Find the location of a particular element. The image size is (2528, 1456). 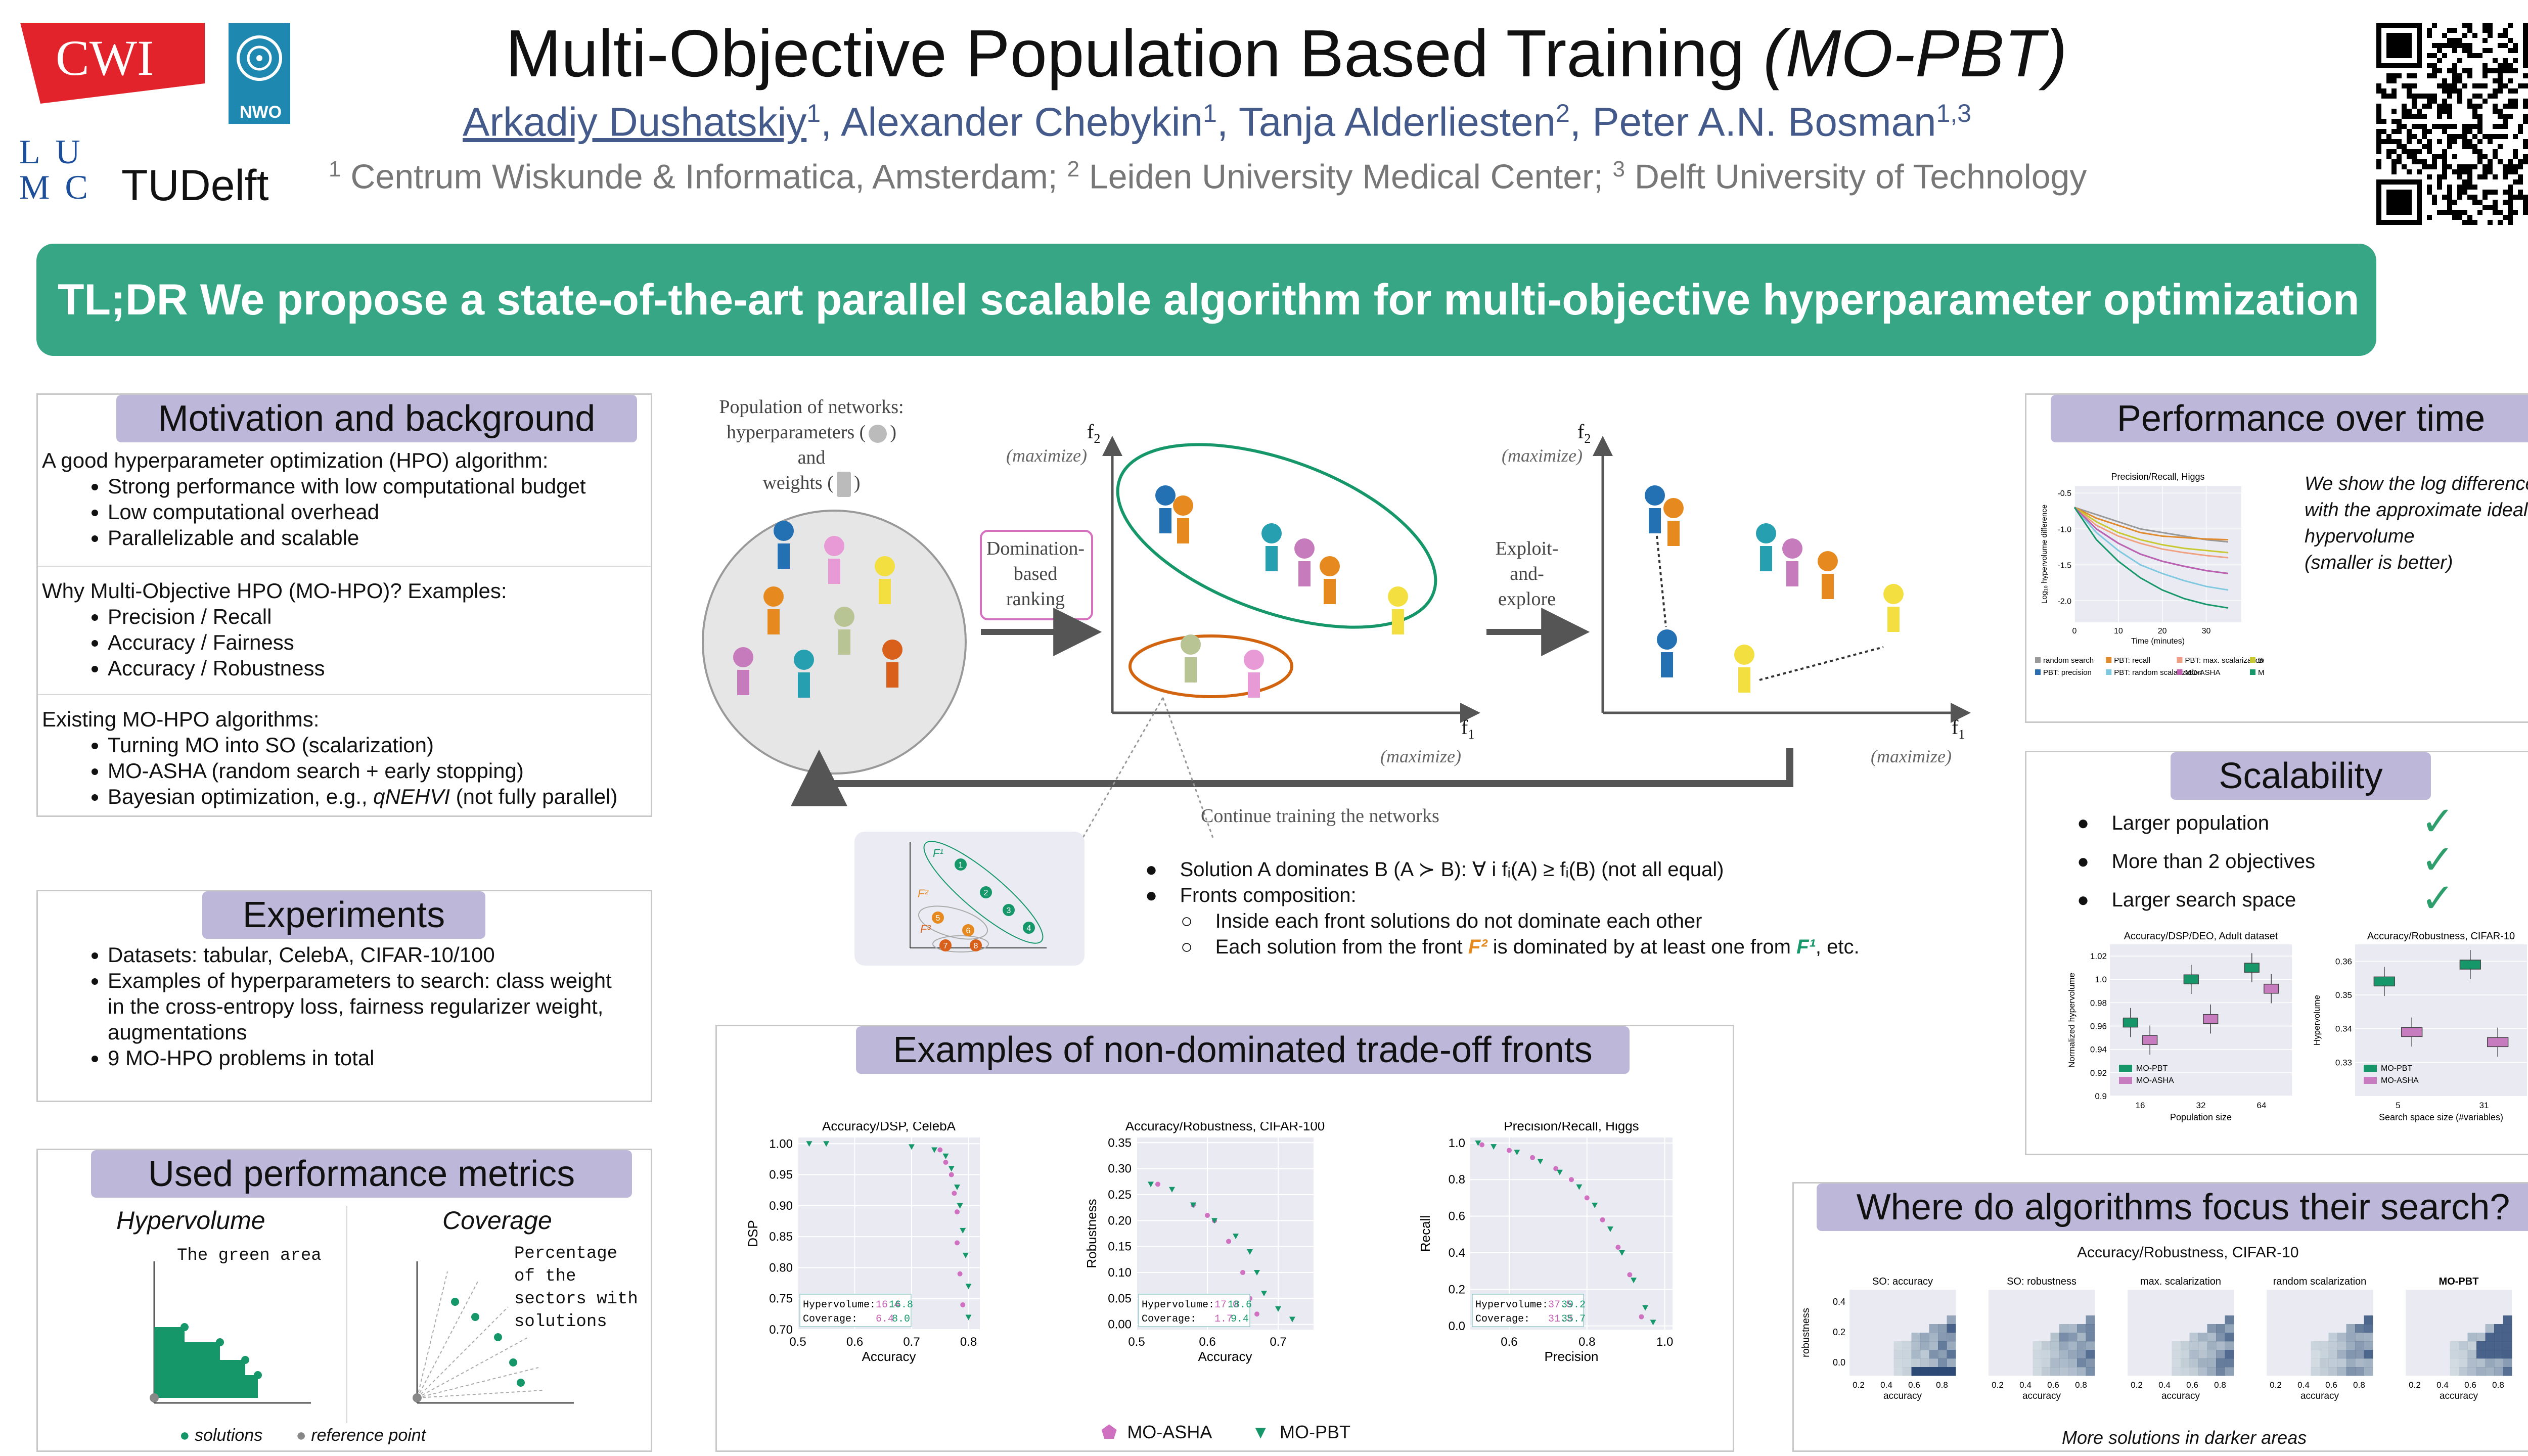

heatmap-title: max. scalarization is located at coordinates (2181, 1281).